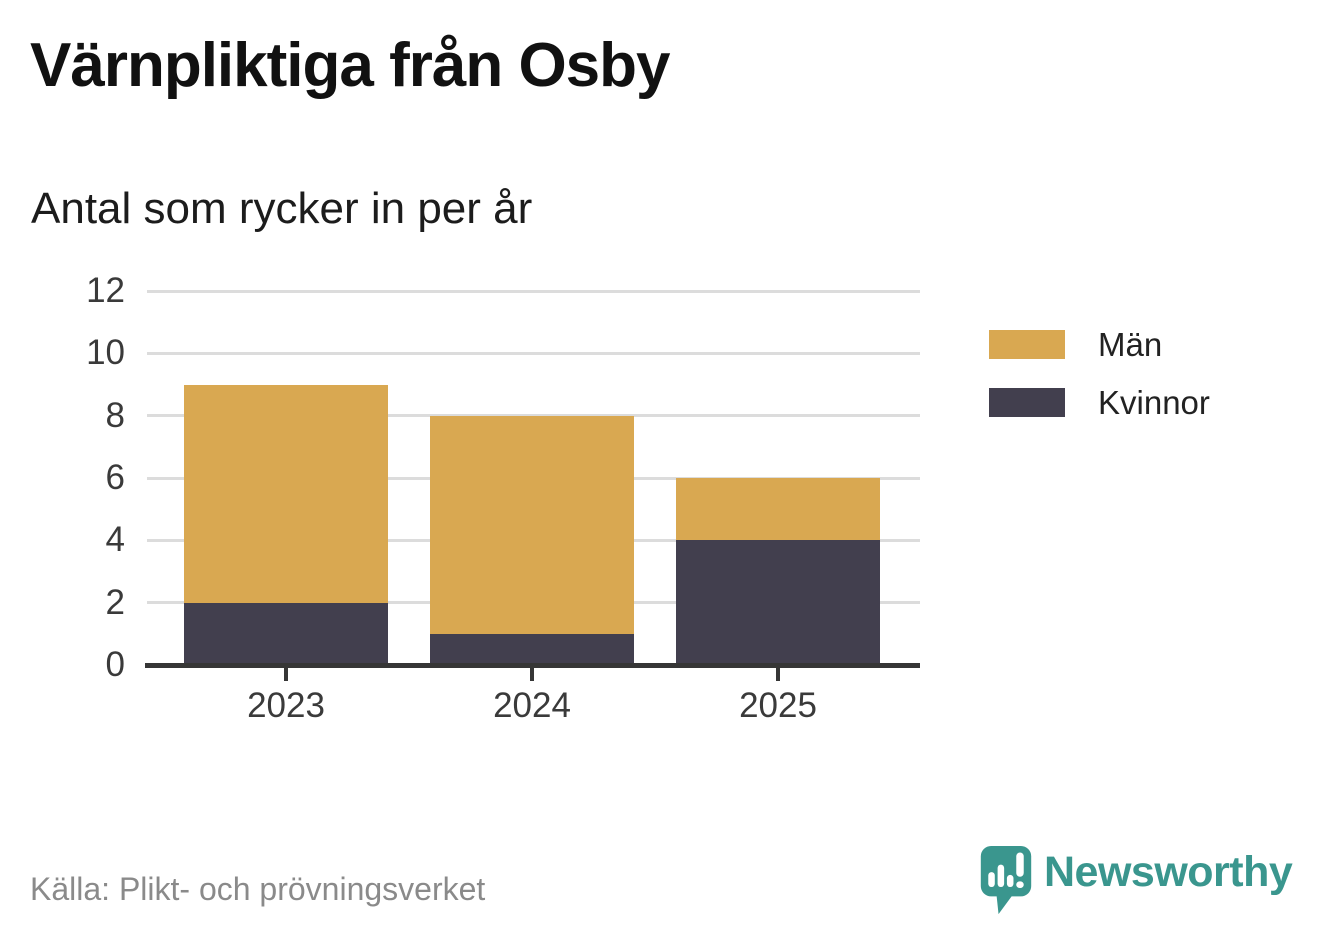  I want to click on legend-item-men: Män, so click(1099, 344).